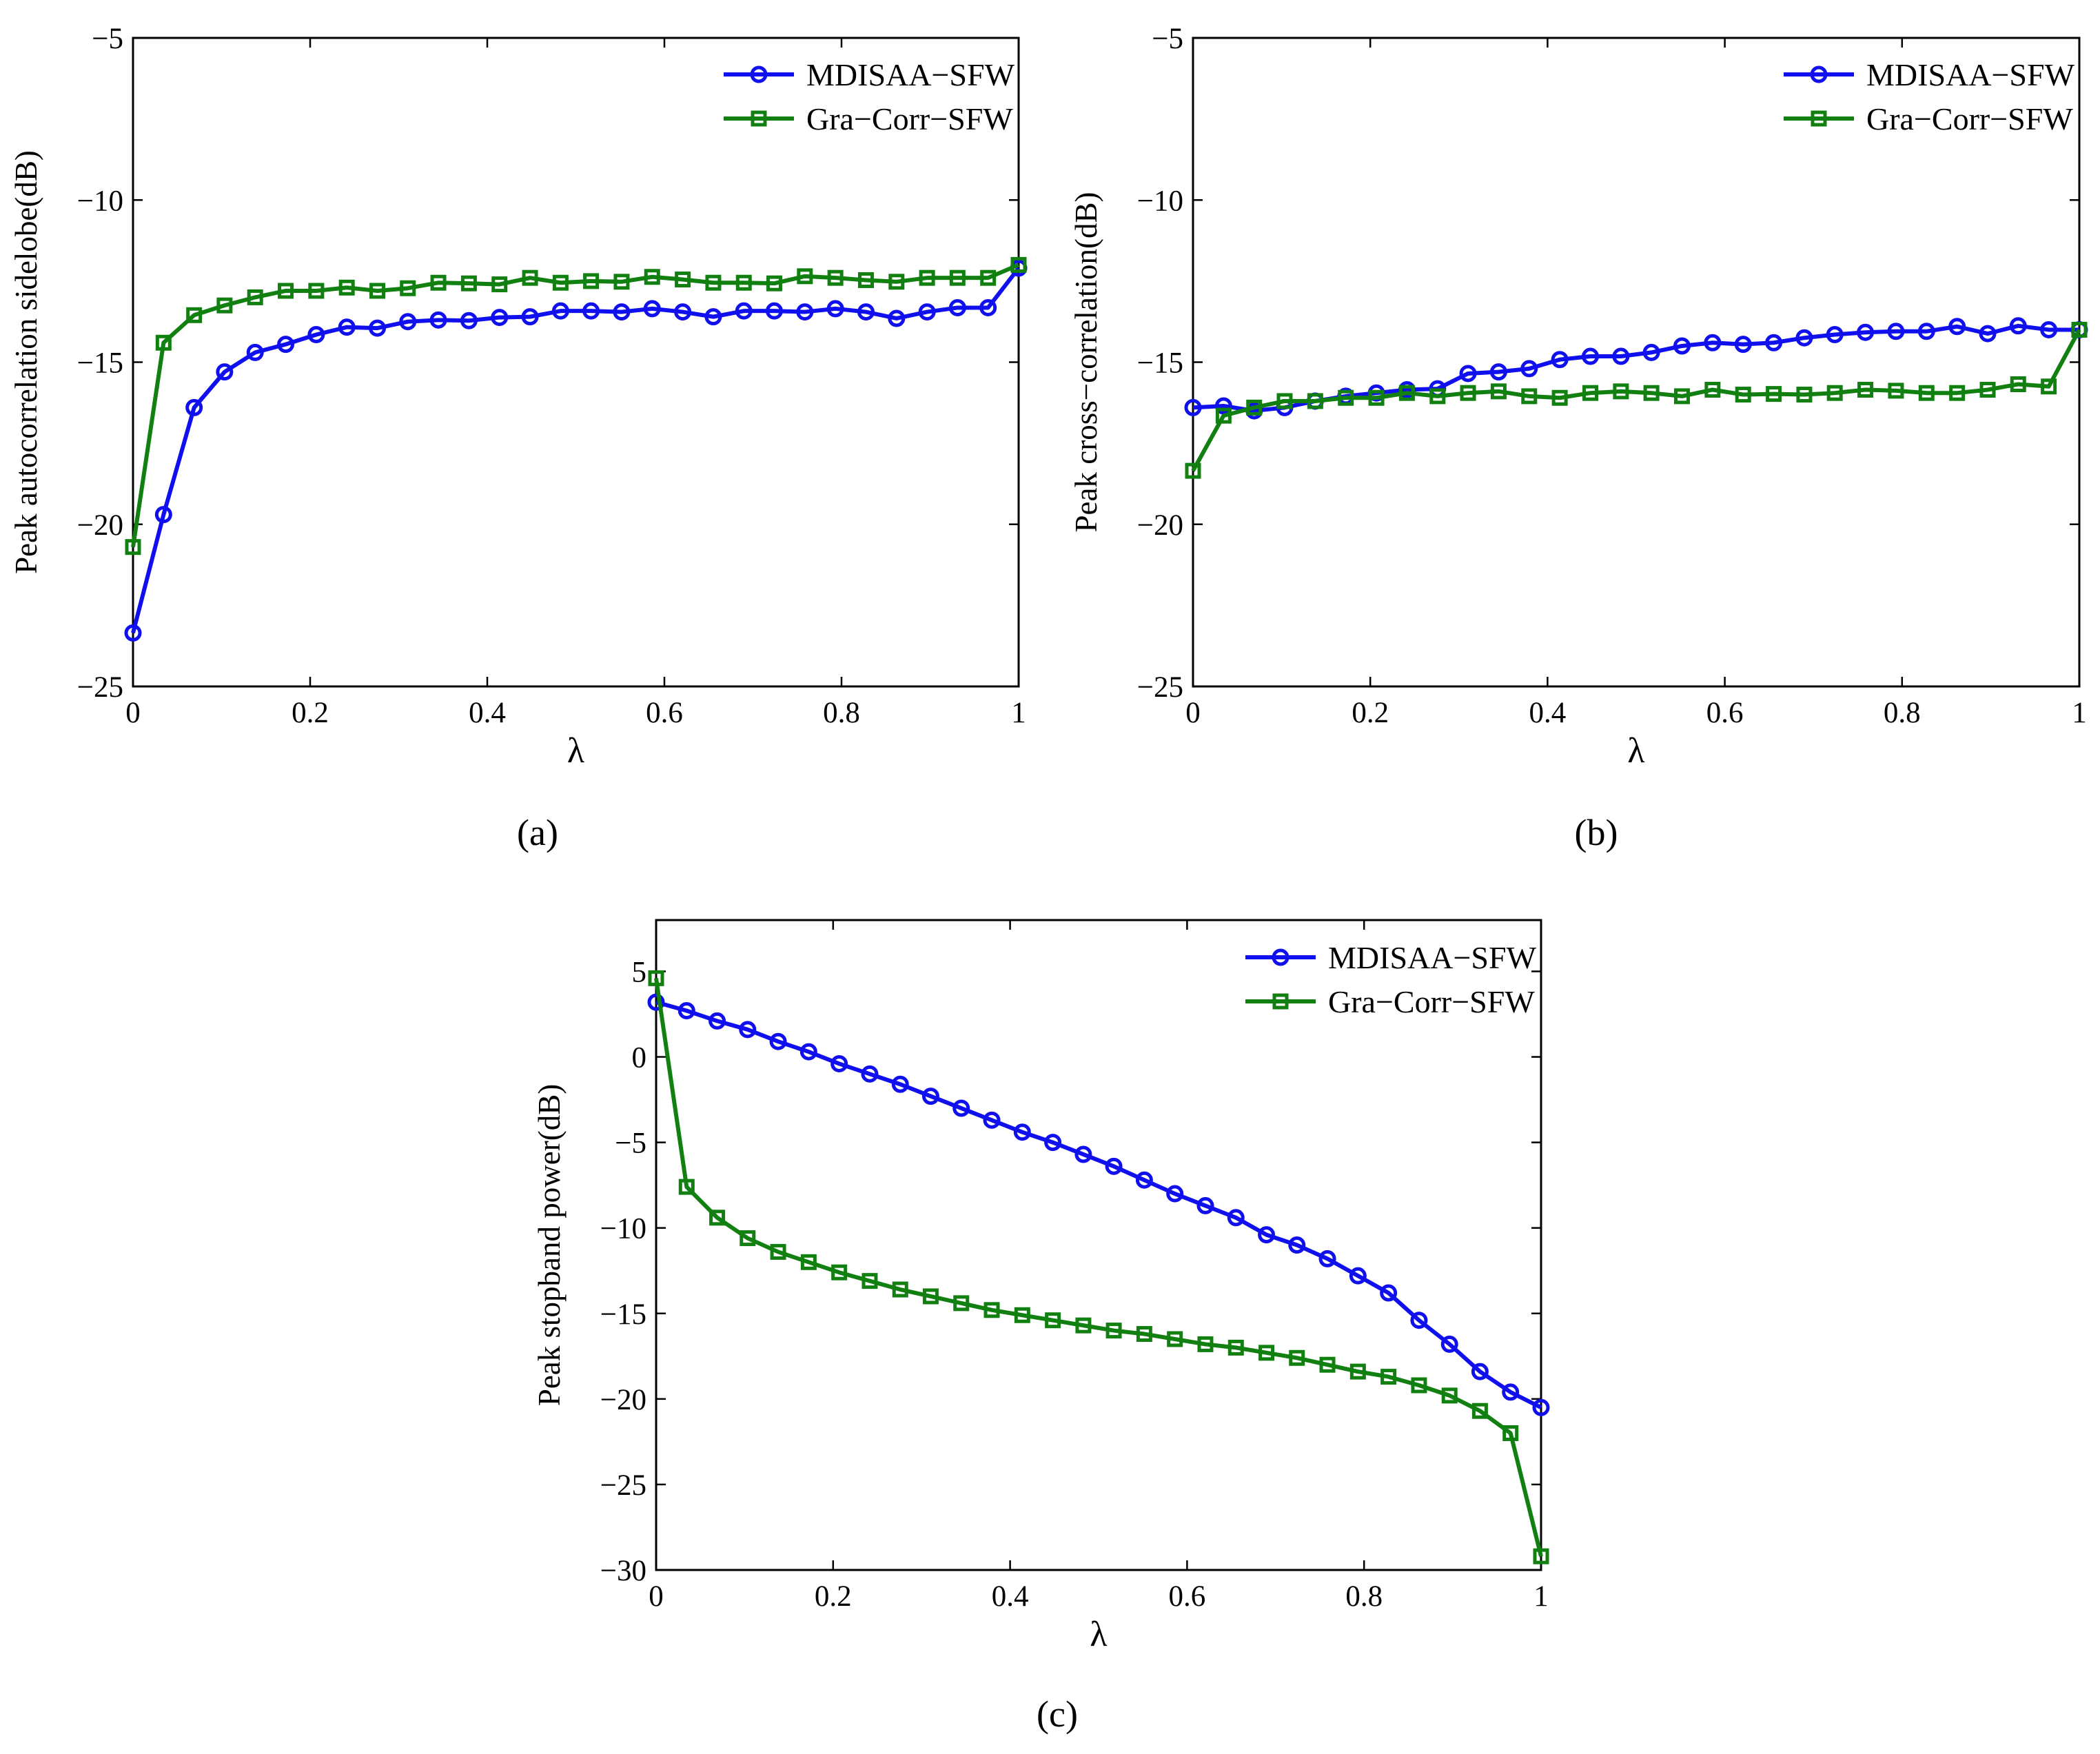 The width and height of the screenshot is (2100, 1754). I want to click on x-tick-label: 0, so click(656, 1596).